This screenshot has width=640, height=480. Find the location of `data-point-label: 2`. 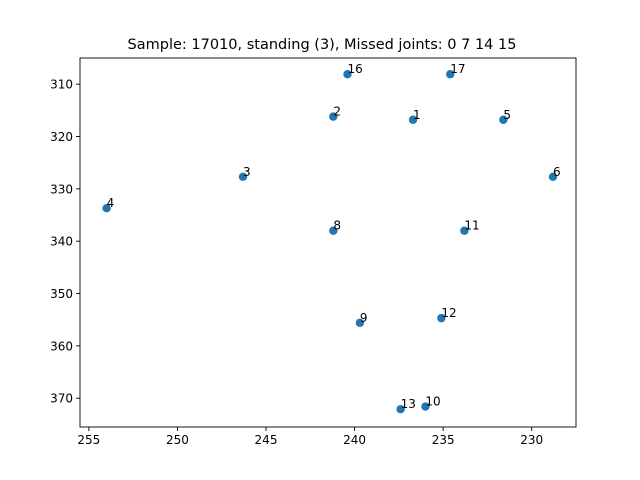

data-point-label: 2 is located at coordinates (337, 112).